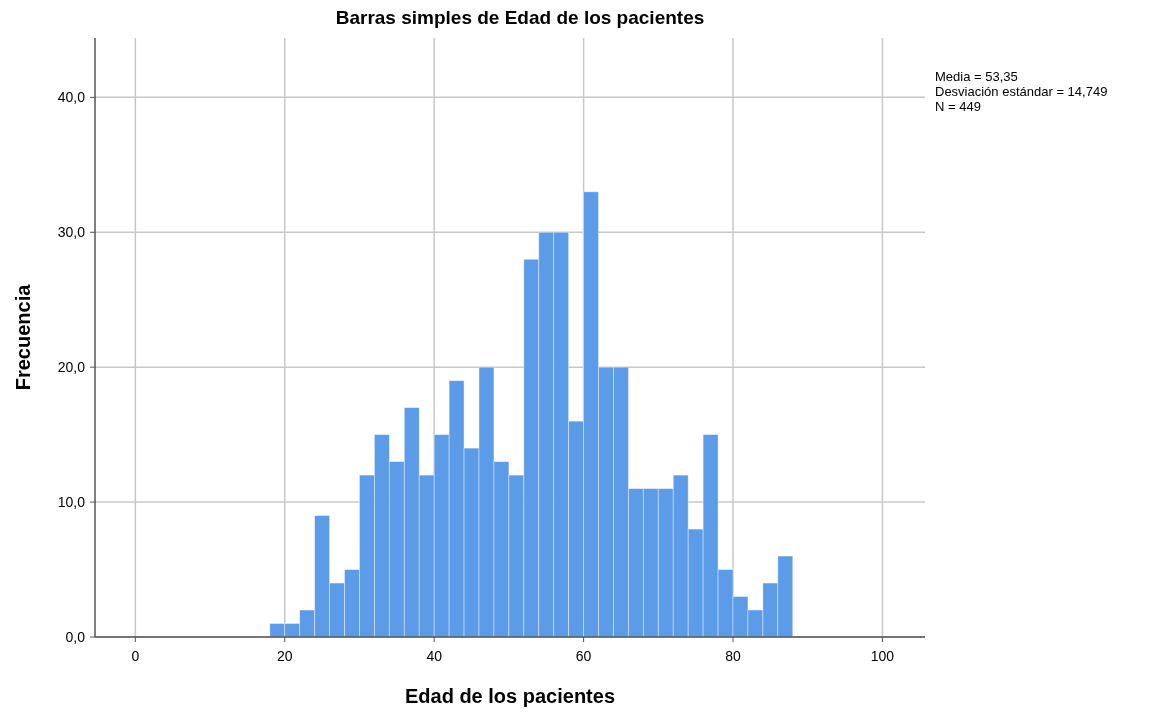 The height and width of the screenshot is (715, 1162). Describe the element at coordinates (71, 502) in the screenshot. I see `y-tick-label: 10,0` at that location.